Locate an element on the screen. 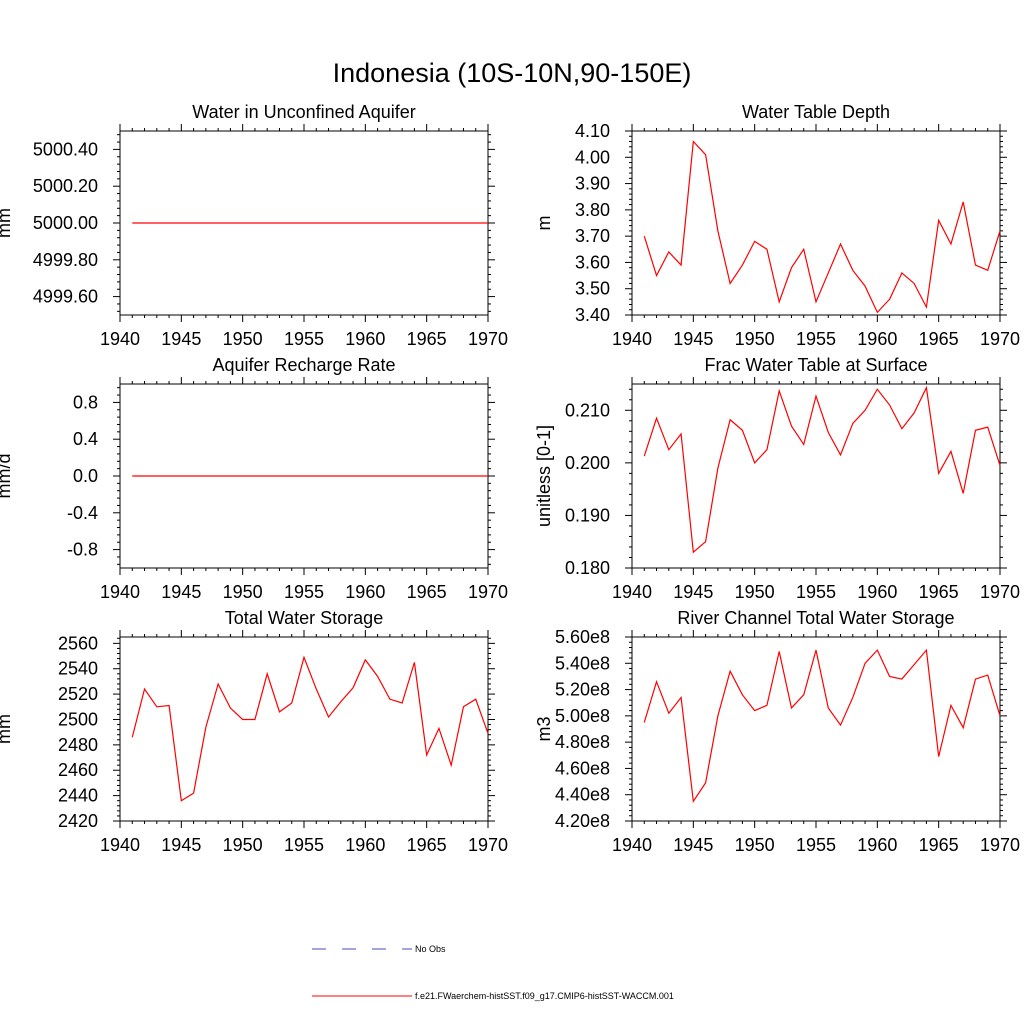  y-tick-label: -0.8 is located at coordinates (82, 550).